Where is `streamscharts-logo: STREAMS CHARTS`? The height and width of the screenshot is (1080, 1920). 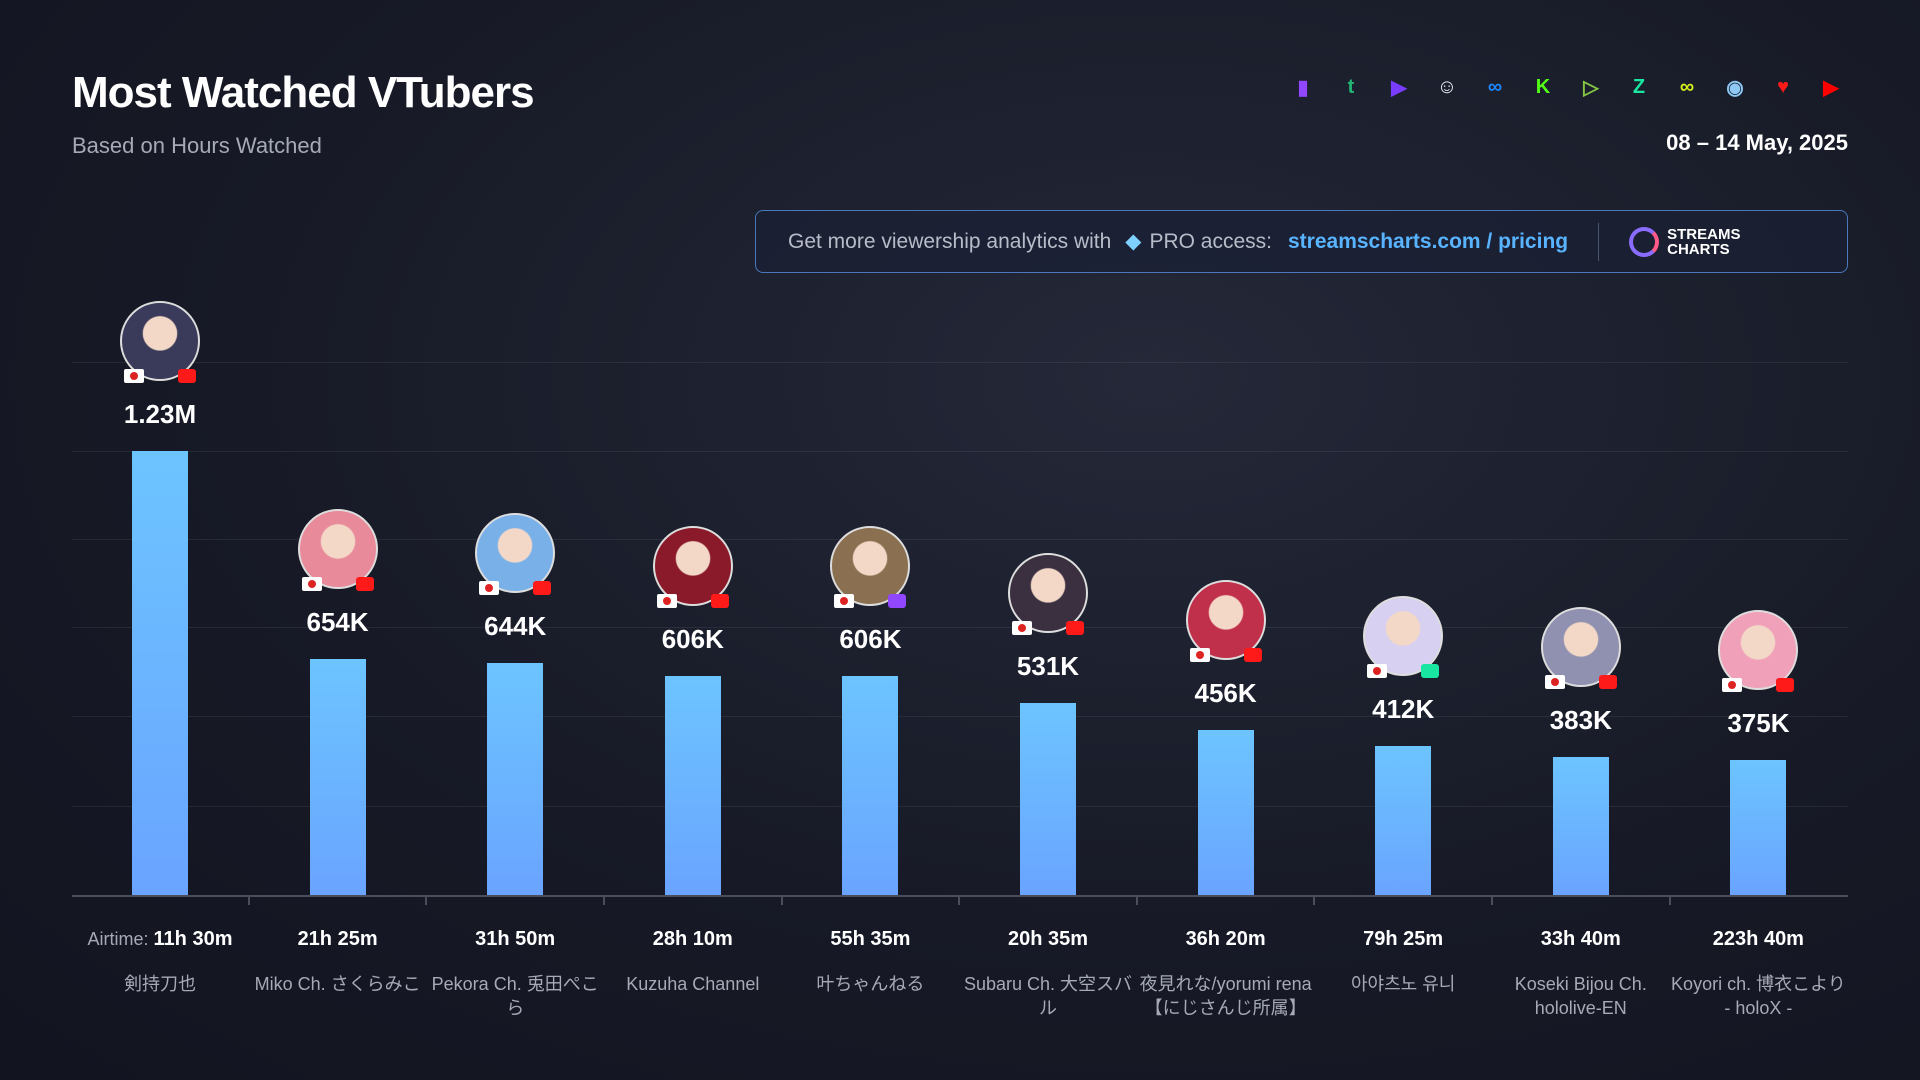 streamscharts-logo: STREAMS CHARTS is located at coordinates (1693, 241).